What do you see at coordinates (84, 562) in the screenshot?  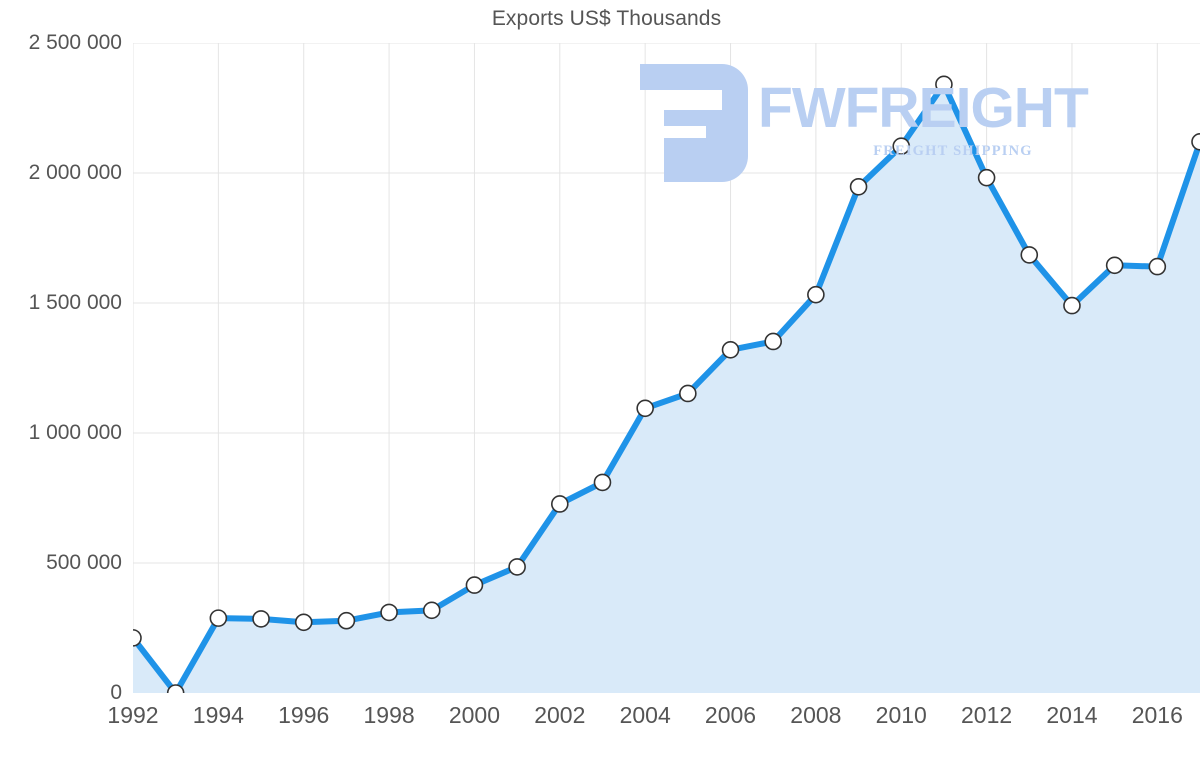 I see `y-axis-tick-label: 500 000` at bounding box center [84, 562].